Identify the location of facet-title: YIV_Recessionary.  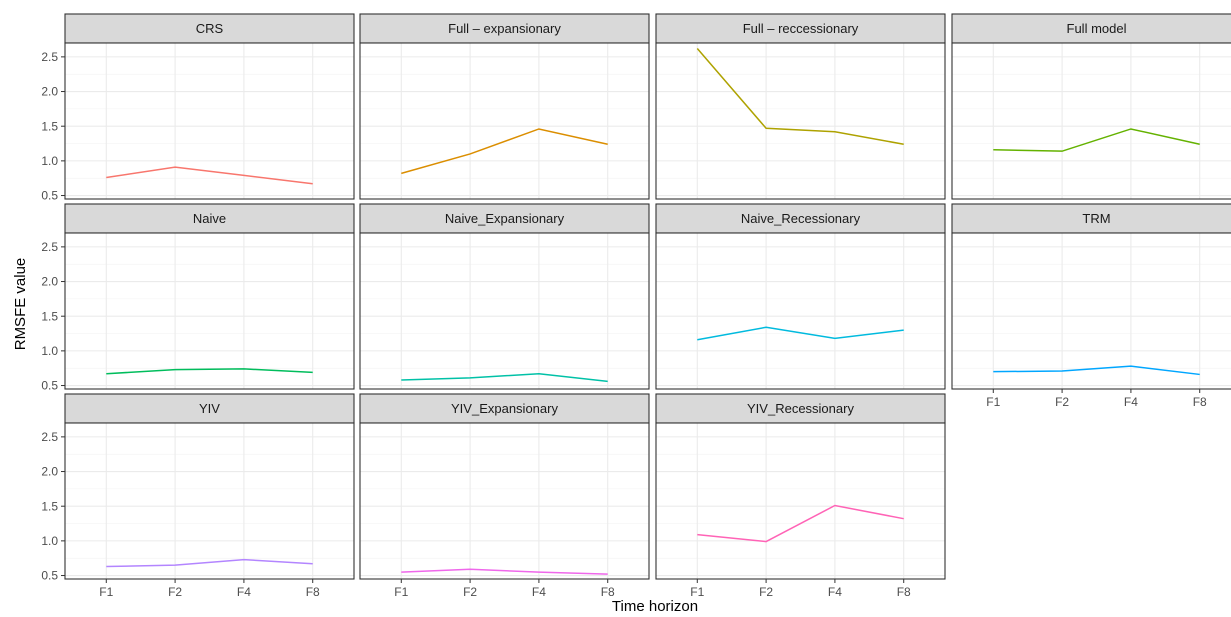
(800, 408).